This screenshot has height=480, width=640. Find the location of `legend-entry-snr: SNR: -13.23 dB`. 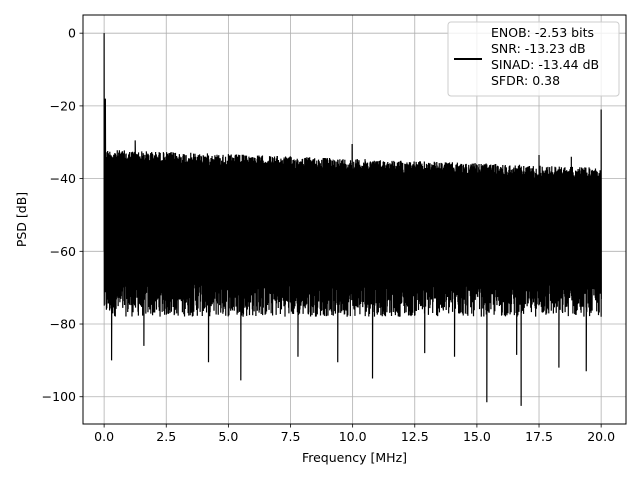

legend-entry-snr: SNR: -13.23 dB is located at coordinates (538, 48).